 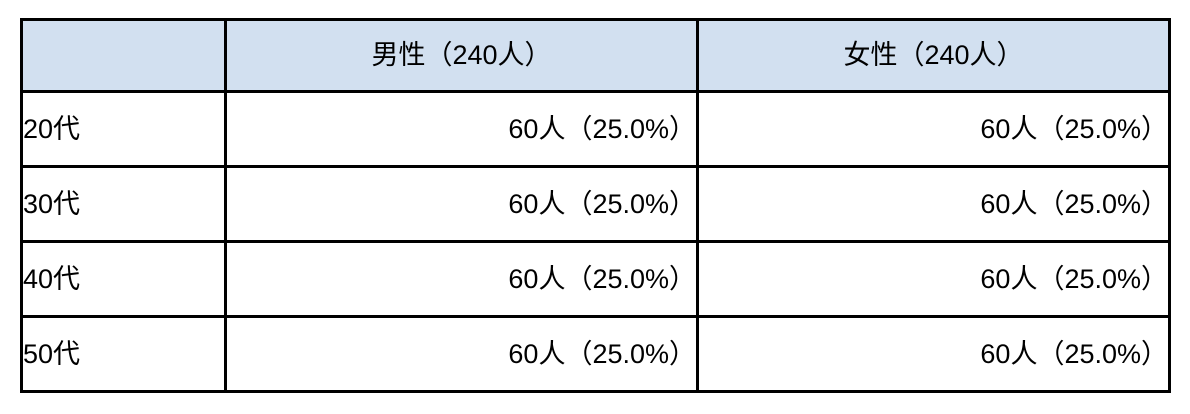 What do you see at coordinates (123, 354) in the screenshot?
I see `cell-age-group: 50代` at bounding box center [123, 354].